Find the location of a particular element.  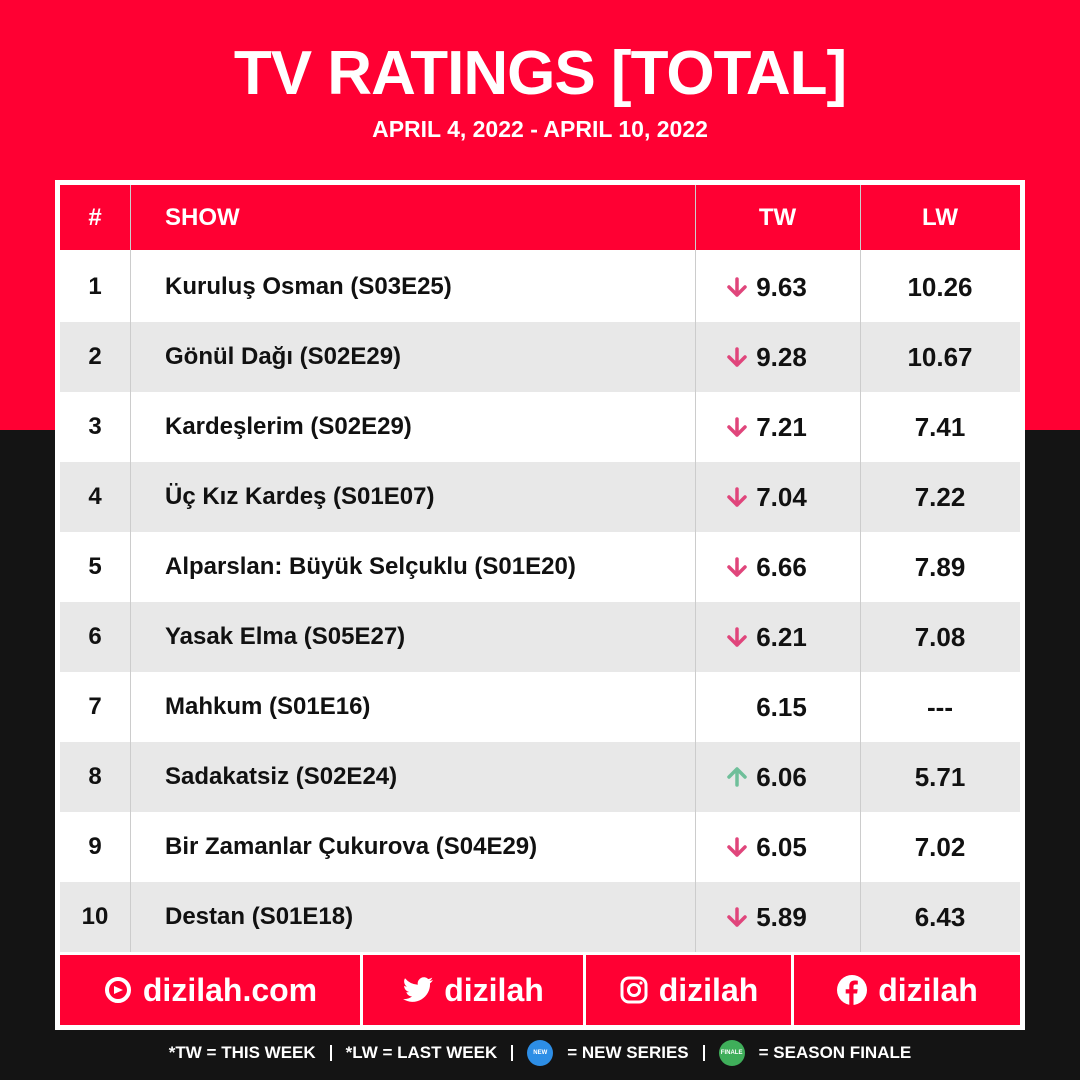

table-cell: 5.71 is located at coordinates (940, 776).